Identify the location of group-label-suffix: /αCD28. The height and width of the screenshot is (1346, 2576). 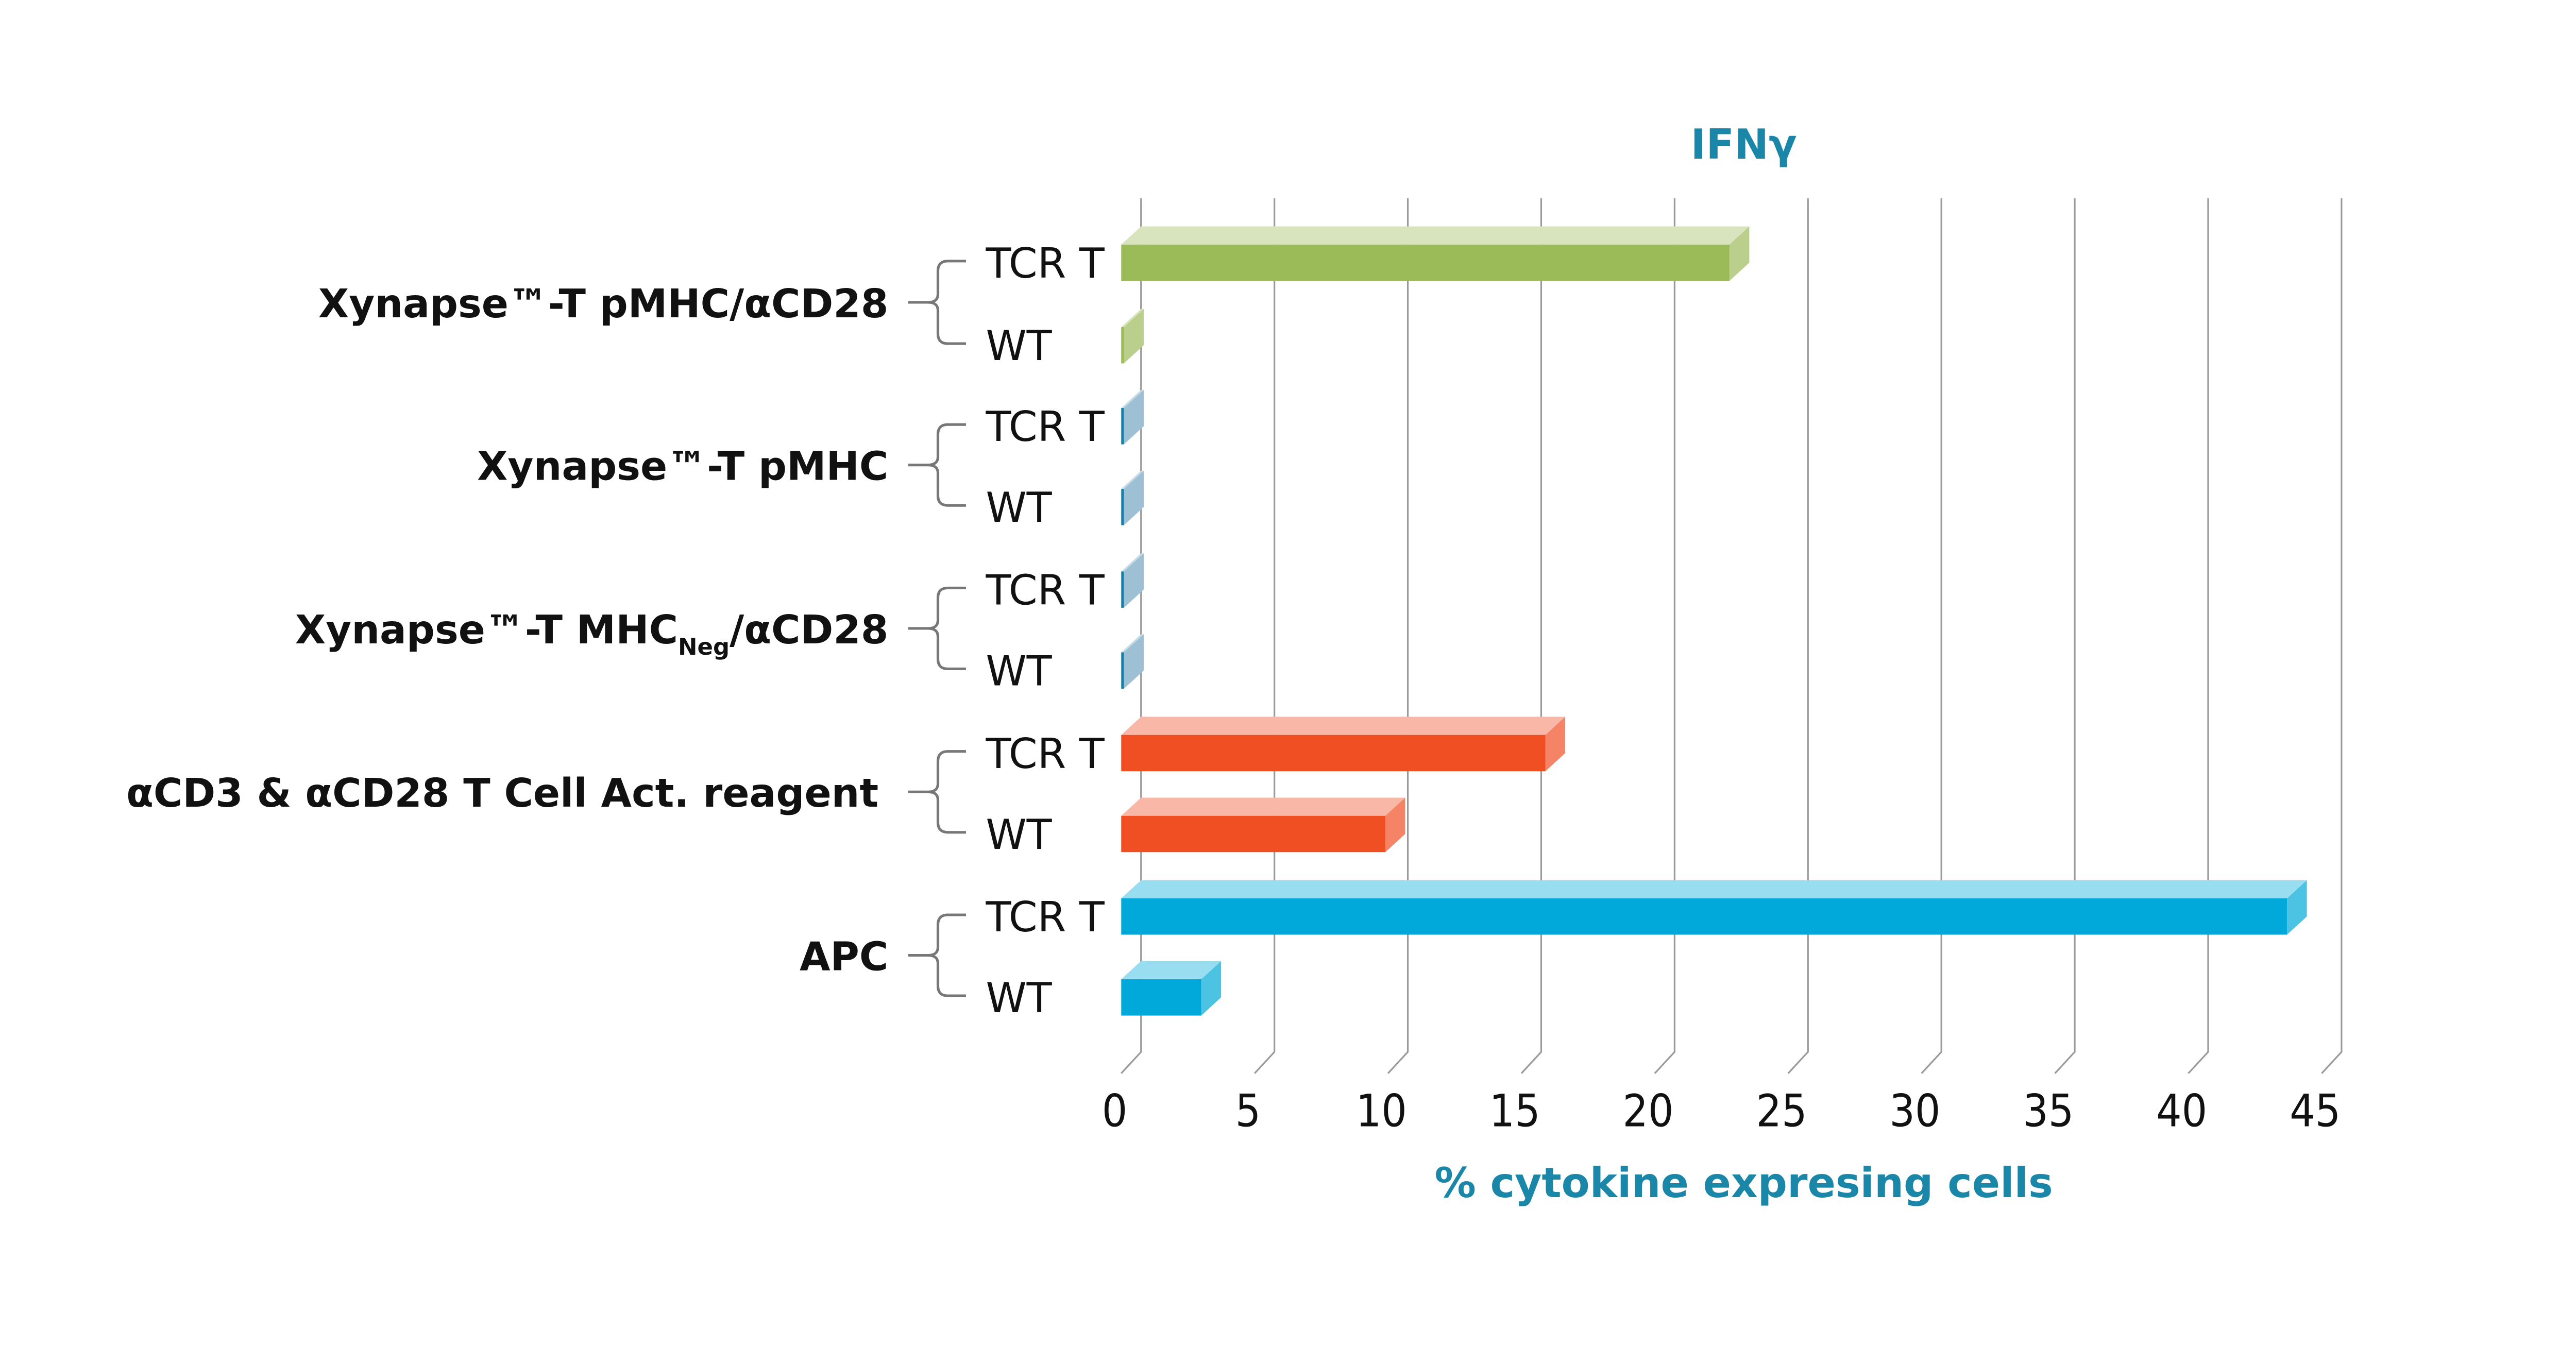
(809, 630).